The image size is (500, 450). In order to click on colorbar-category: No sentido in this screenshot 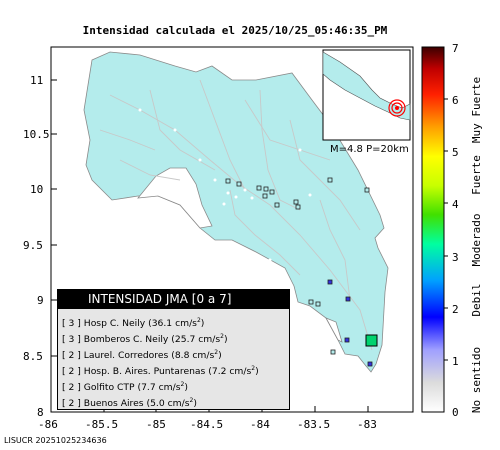, I will do `click(476, 380)`.